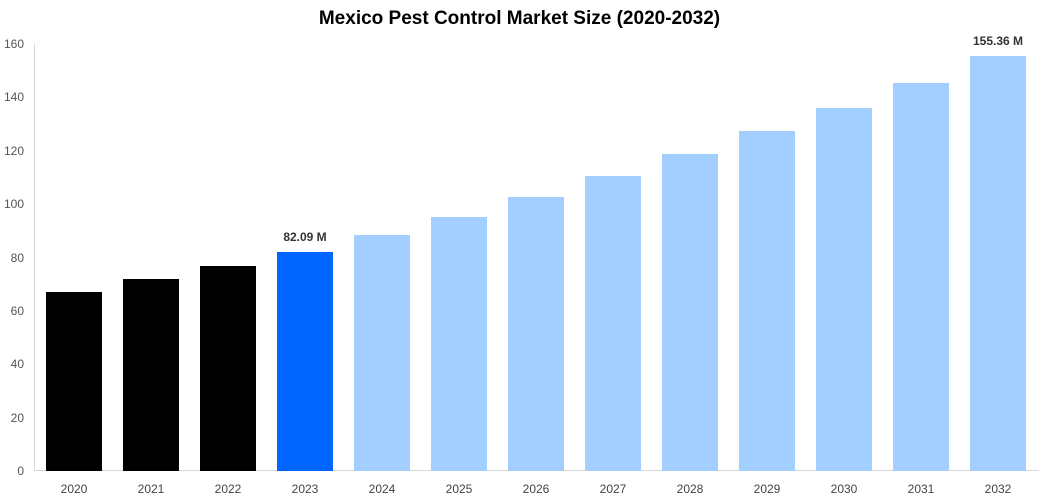 Image resolution: width=1039 pixels, height=500 pixels. What do you see at coordinates (921, 276) in the screenshot?
I see `bar-2031` at bounding box center [921, 276].